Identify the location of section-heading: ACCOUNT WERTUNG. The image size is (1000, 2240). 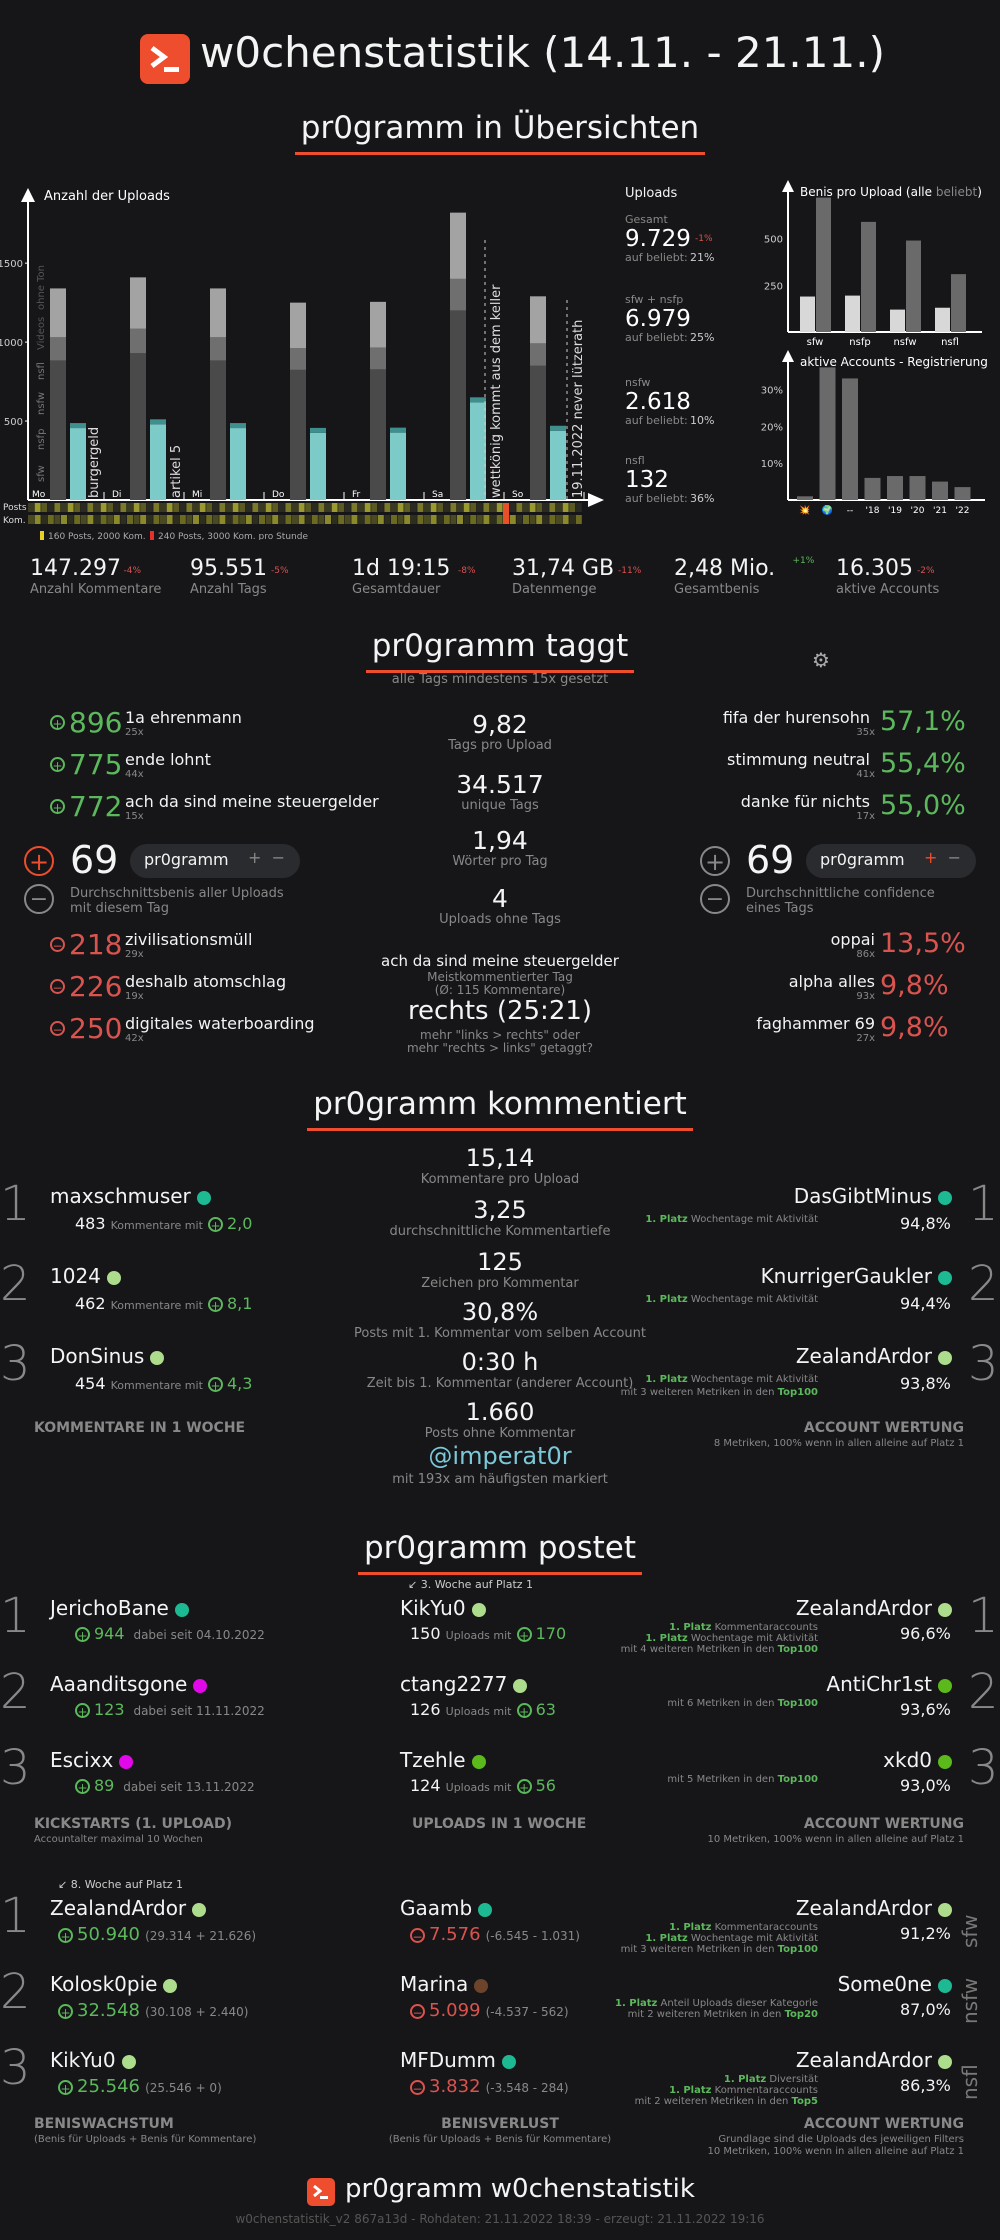
(883, 1428).